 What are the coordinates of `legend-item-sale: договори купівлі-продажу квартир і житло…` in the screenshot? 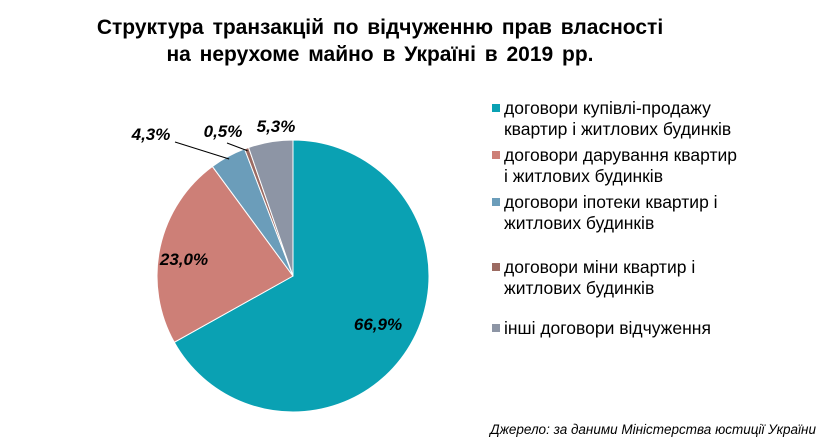 It's located at (617, 119).